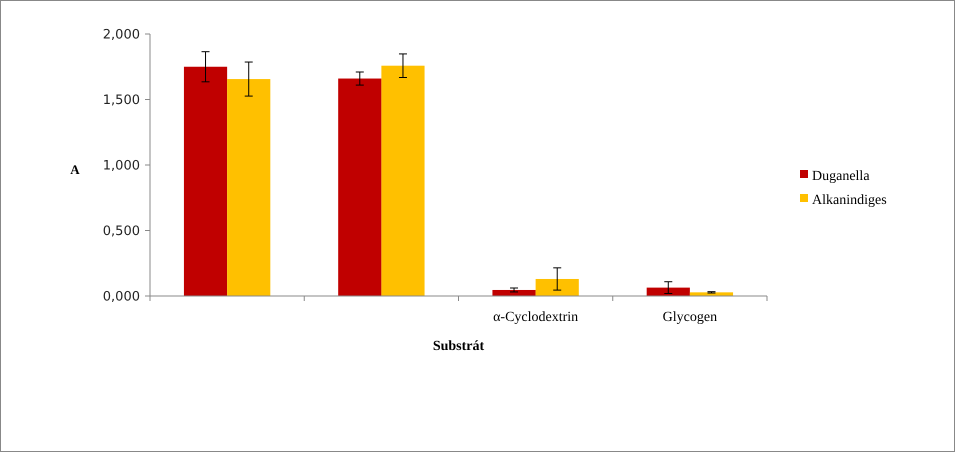 The height and width of the screenshot is (452, 955). I want to click on legend-label: Alkanindiges, so click(849, 200).